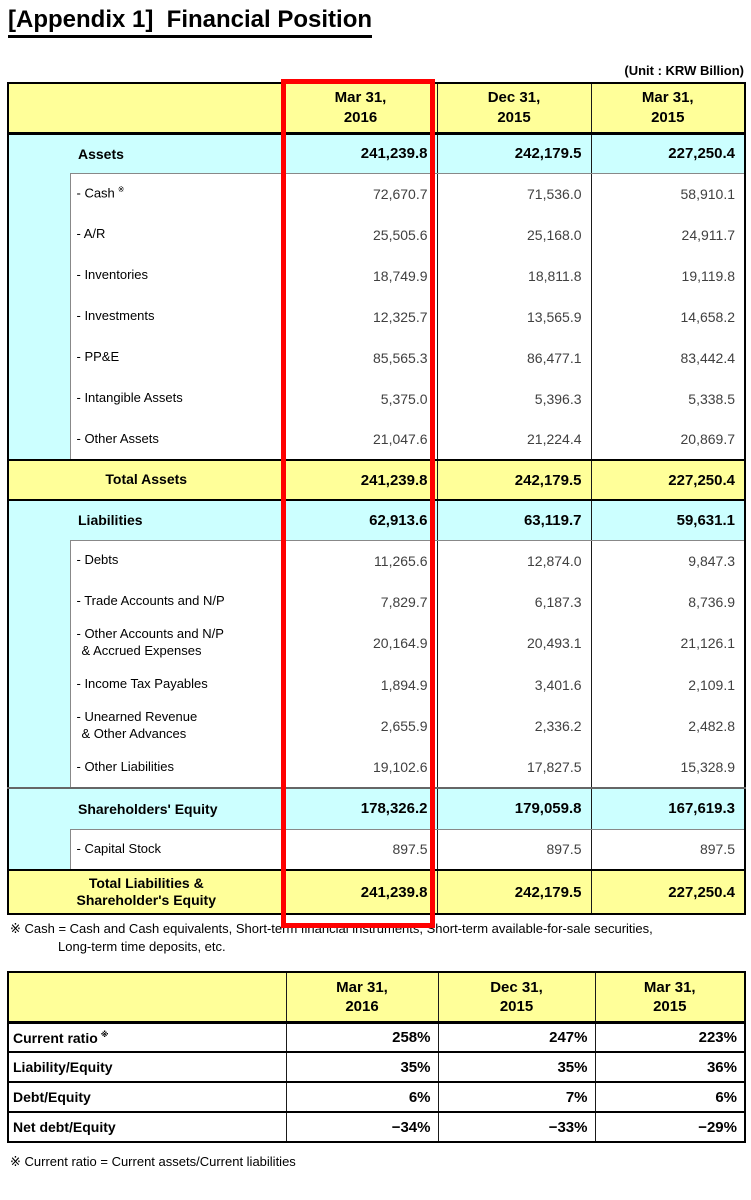  I want to click on item-label: - Cash ※, so click(177, 193).